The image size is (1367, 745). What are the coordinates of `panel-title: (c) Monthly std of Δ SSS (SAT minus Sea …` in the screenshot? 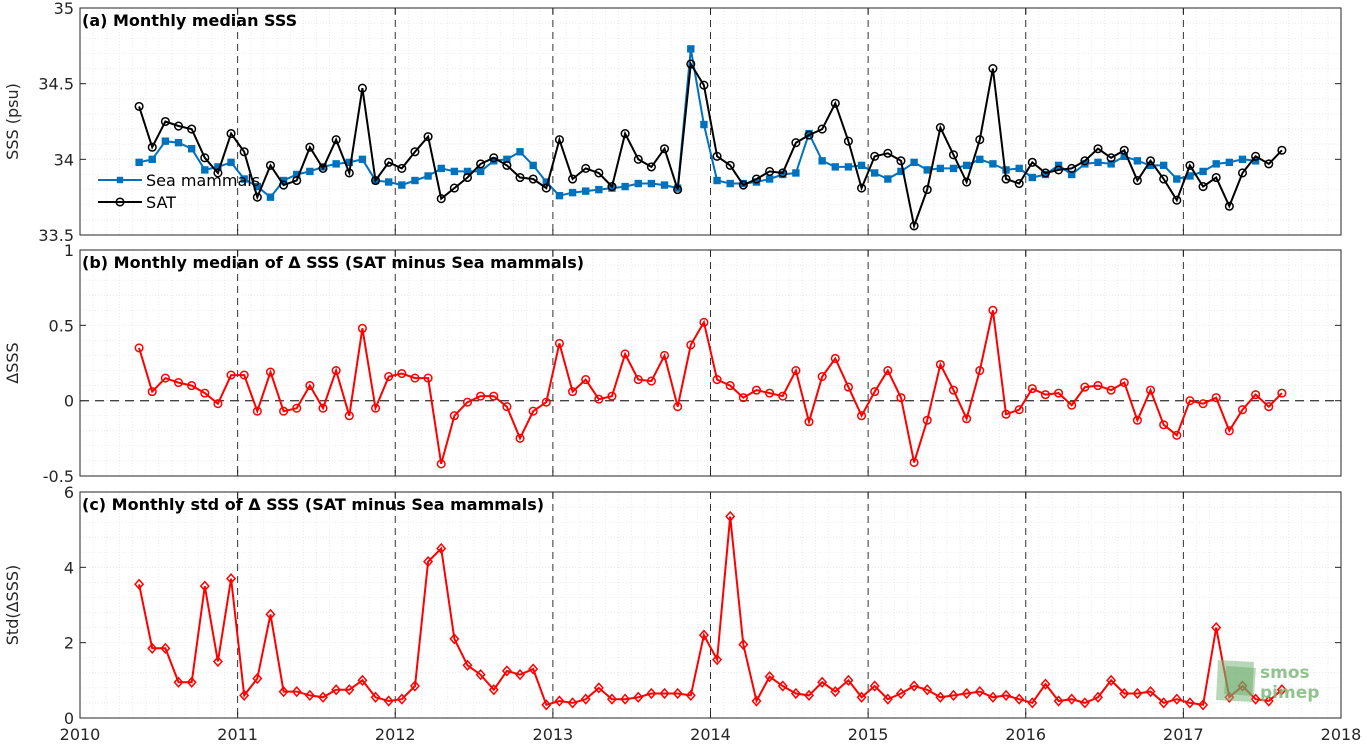 It's located at (313, 504).